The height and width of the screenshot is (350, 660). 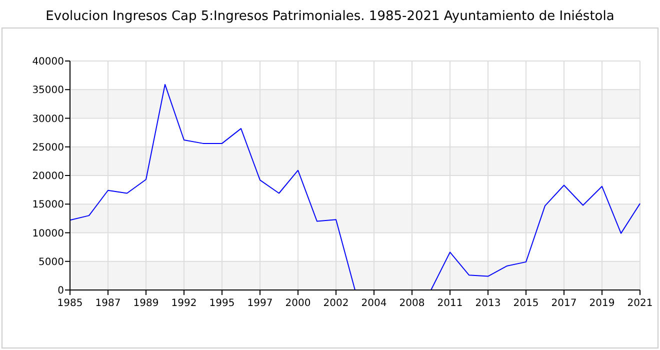 What do you see at coordinates (61, 291) in the screenshot?
I see `y-tick-label: 0` at bounding box center [61, 291].